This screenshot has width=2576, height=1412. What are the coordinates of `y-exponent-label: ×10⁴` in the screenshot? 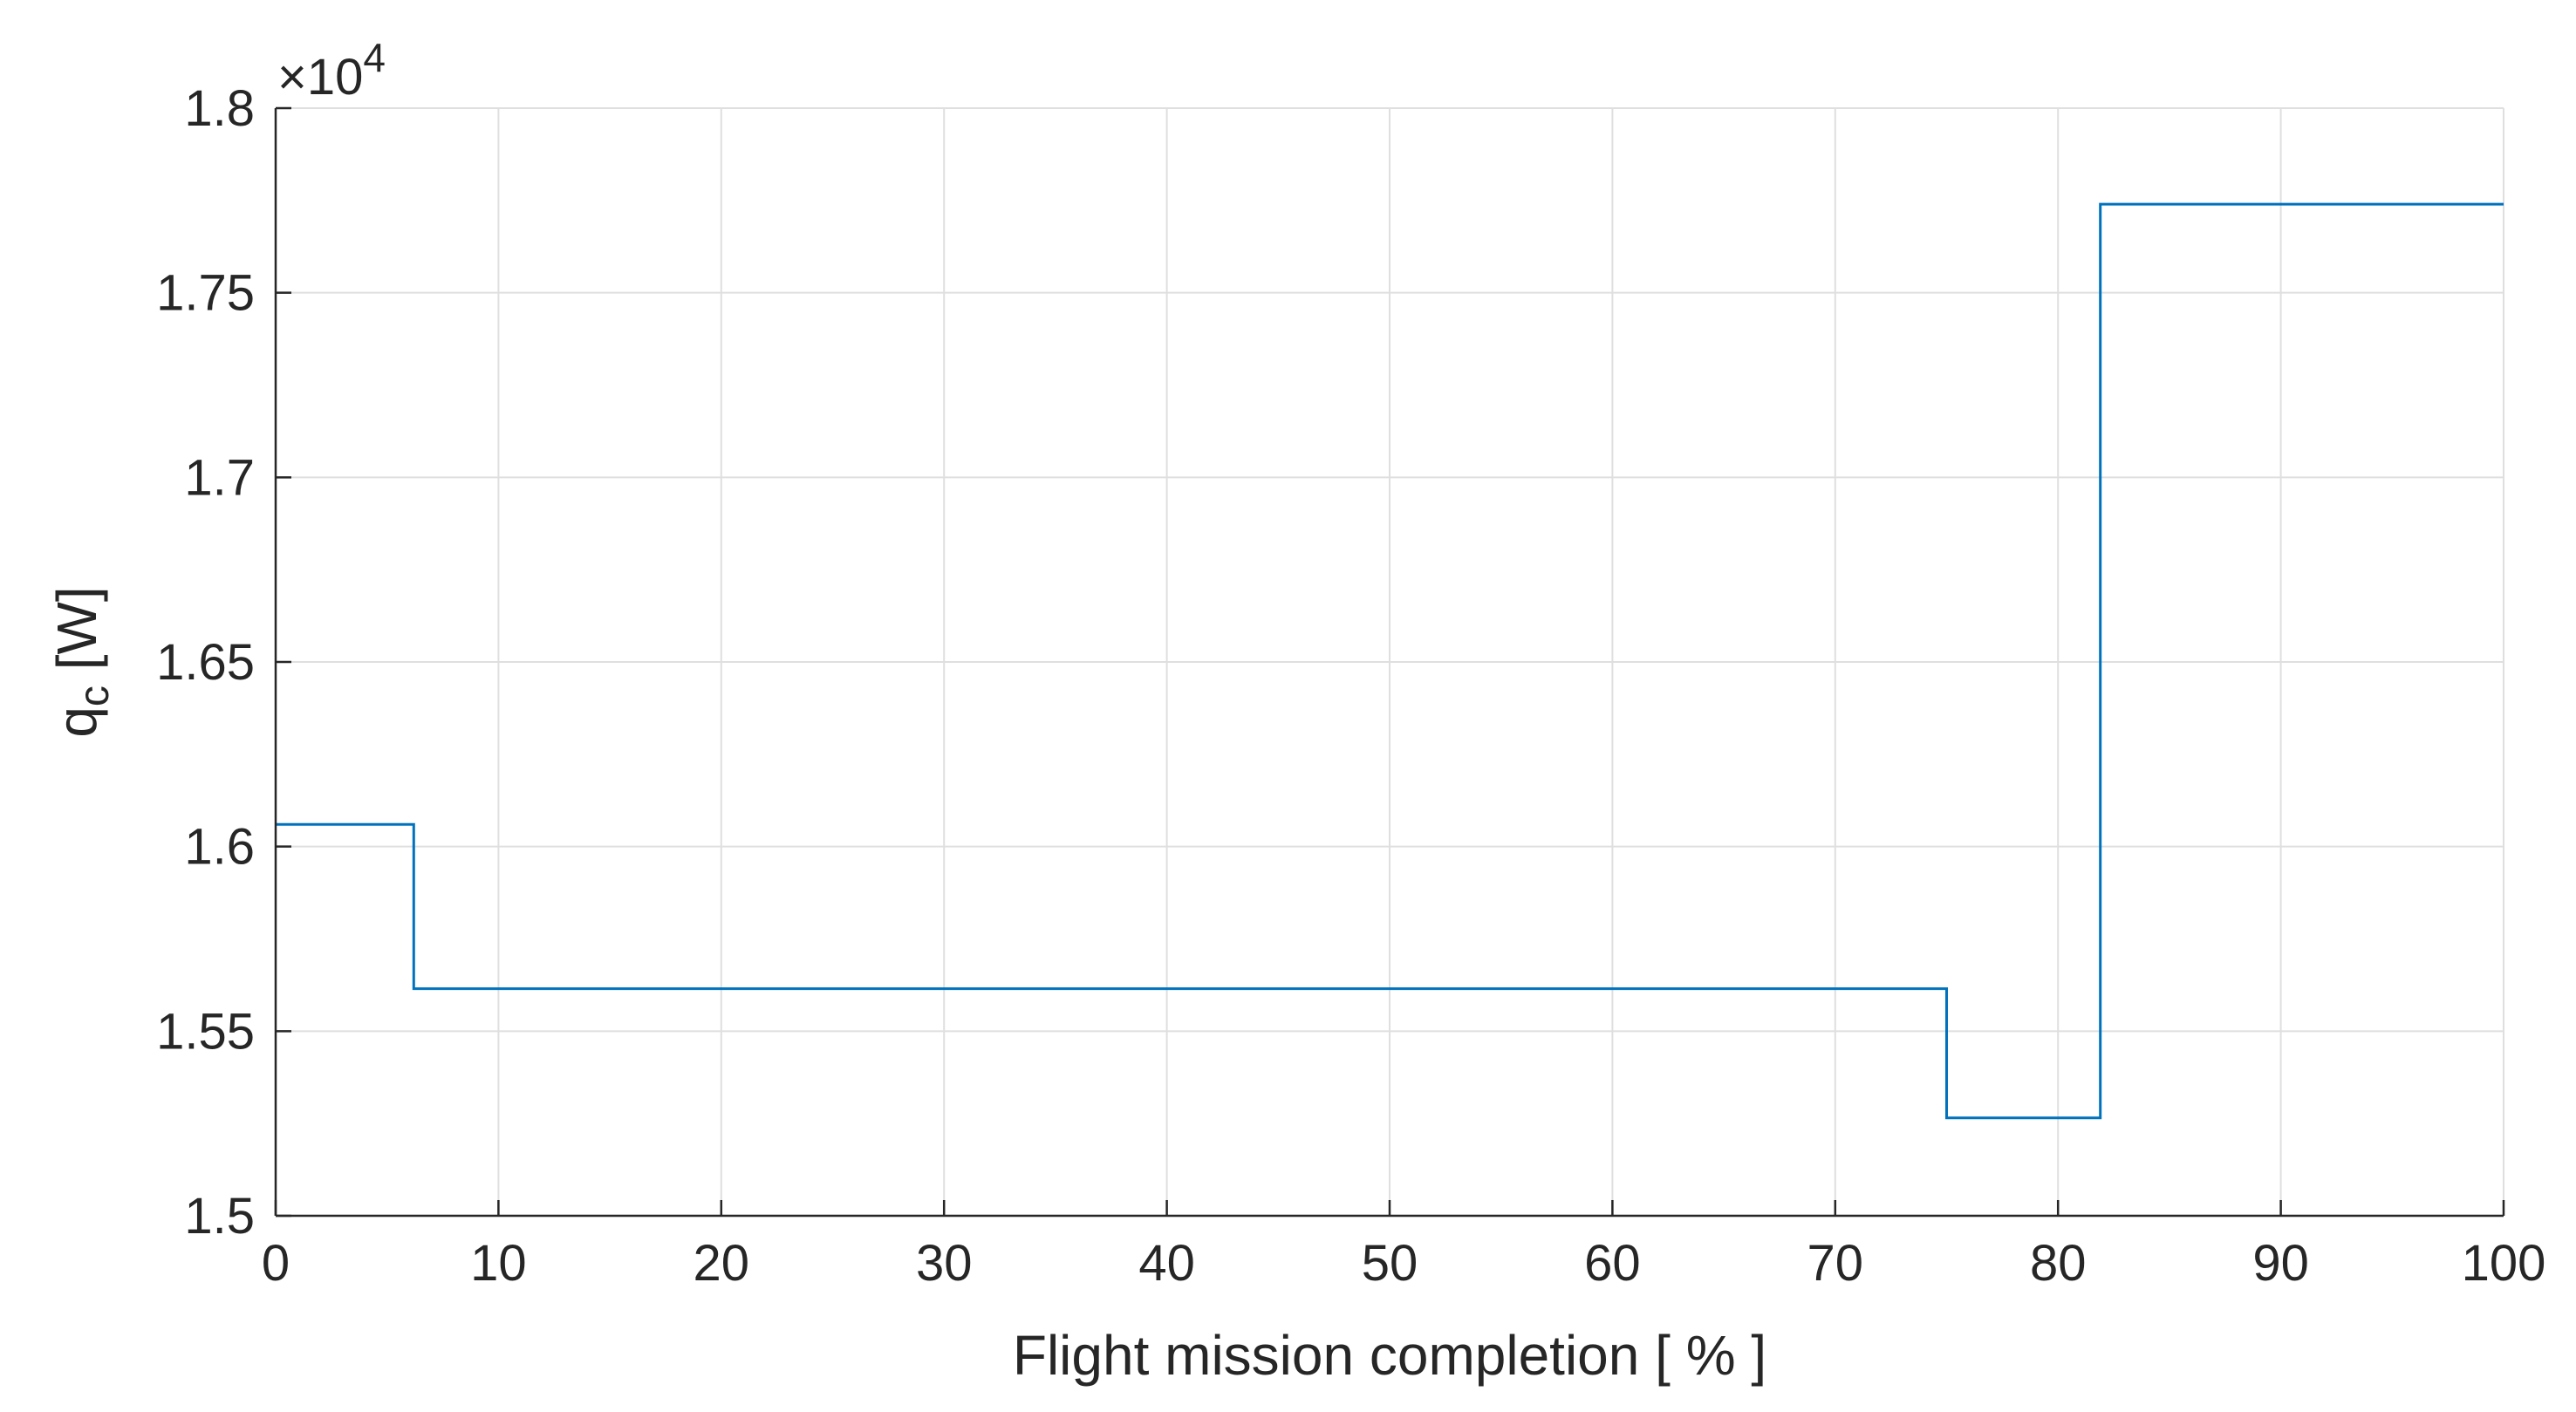 It's located at (331, 70).